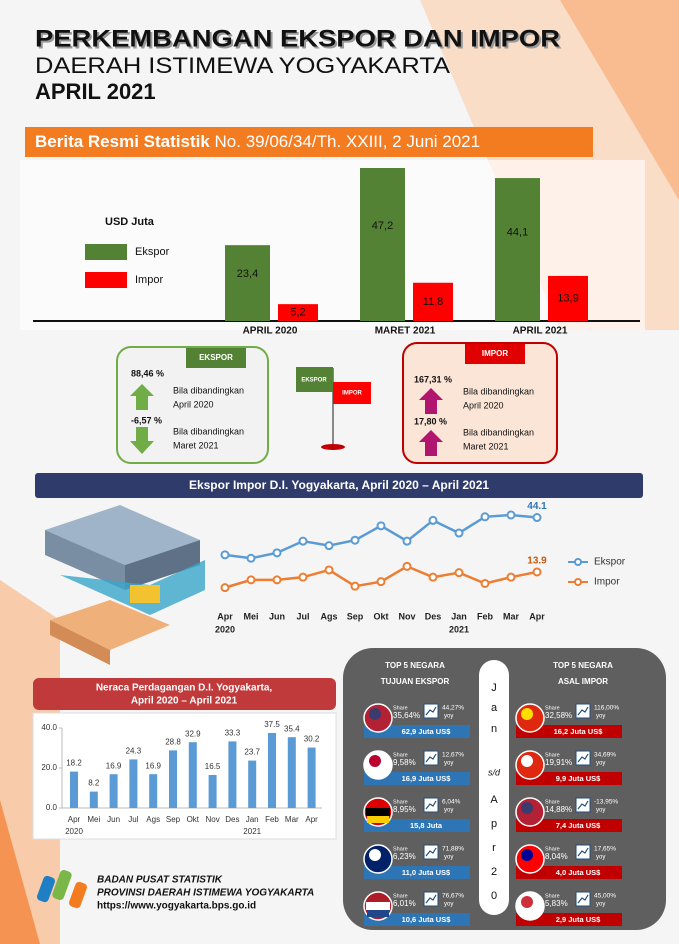 The image size is (679, 944). Describe the element at coordinates (494, 688) in the screenshot. I see `period-letter: J` at that location.